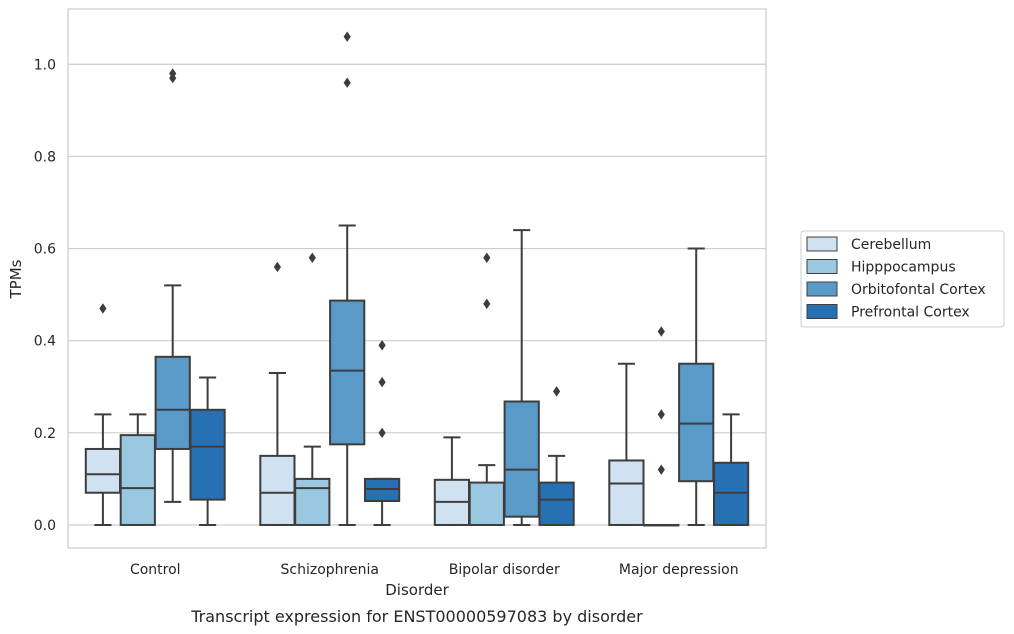  Describe the element at coordinates (45, 434) in the screenshot. I see `y-tick-label: 0.2` at that location.